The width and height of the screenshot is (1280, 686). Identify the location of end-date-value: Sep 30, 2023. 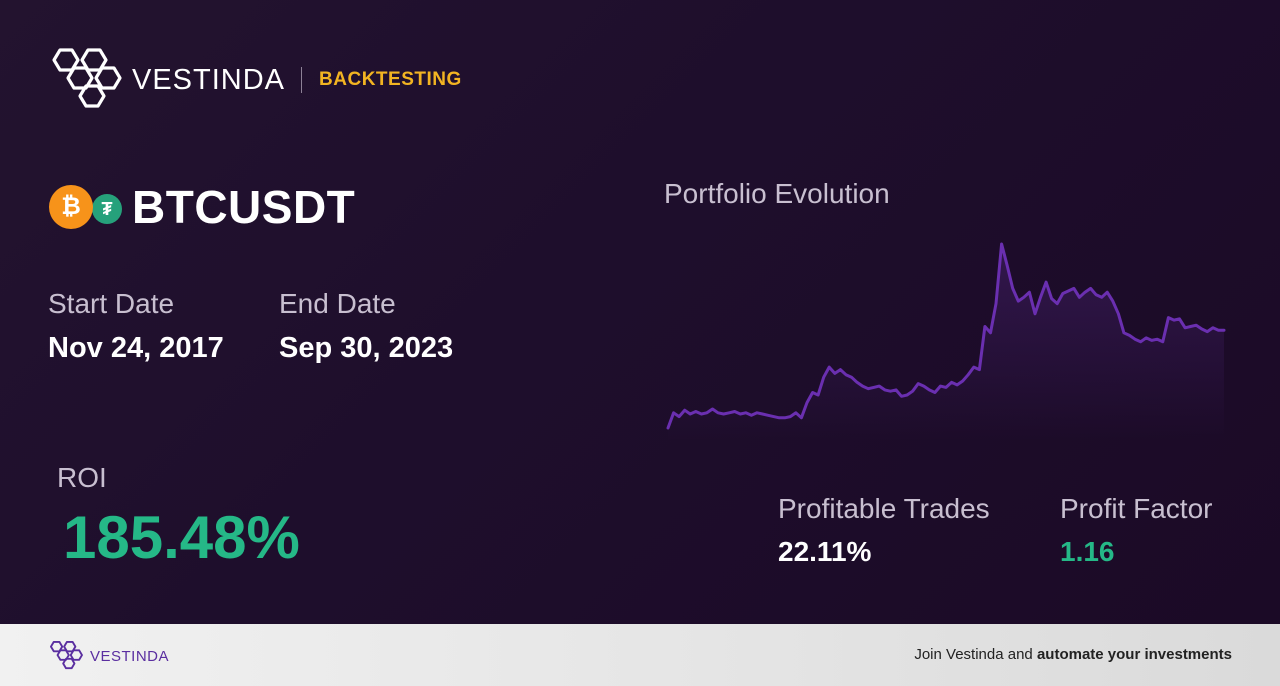
(366, 348).